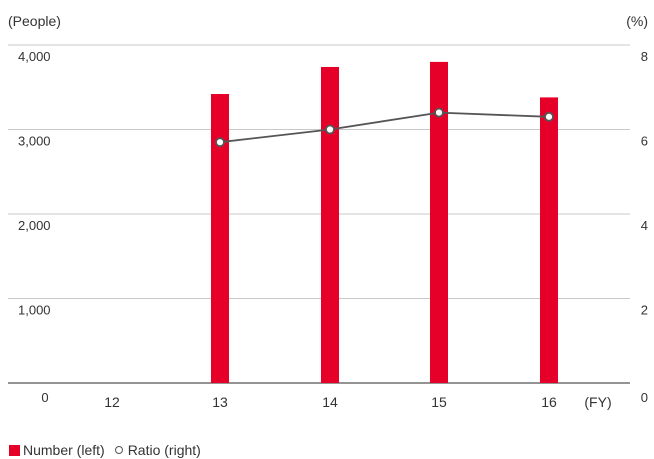  What do you see at coordinates (439, 402) in the screenshot?
I see `category-label: 15` at bounding box center [439, 402].